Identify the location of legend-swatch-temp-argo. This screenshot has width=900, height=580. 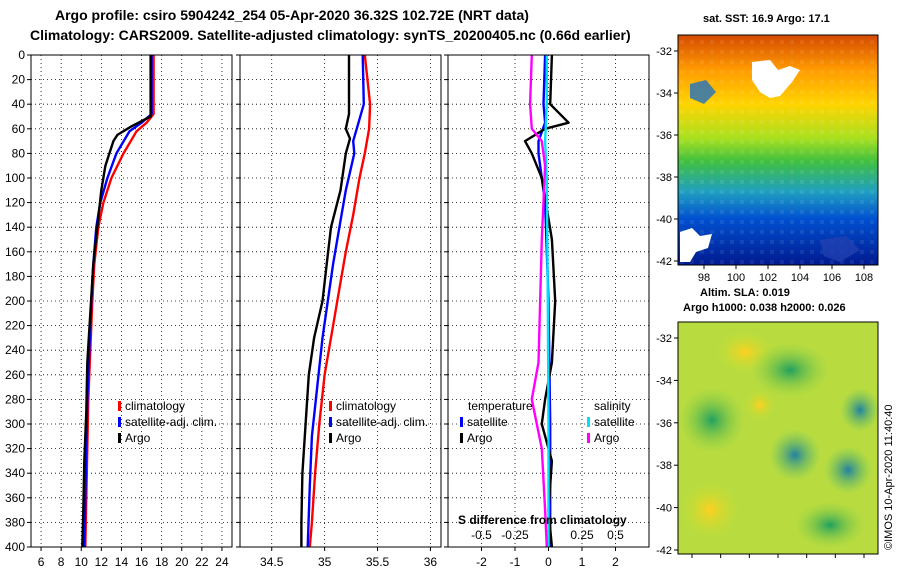
(461, 438).